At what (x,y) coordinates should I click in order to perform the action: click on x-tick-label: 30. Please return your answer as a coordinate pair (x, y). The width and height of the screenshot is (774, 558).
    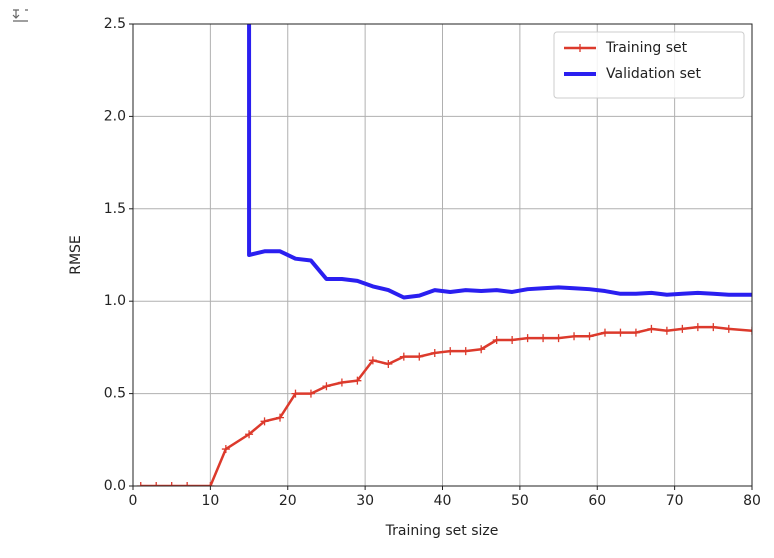
    Looking at the image, I should click on (365, 501).